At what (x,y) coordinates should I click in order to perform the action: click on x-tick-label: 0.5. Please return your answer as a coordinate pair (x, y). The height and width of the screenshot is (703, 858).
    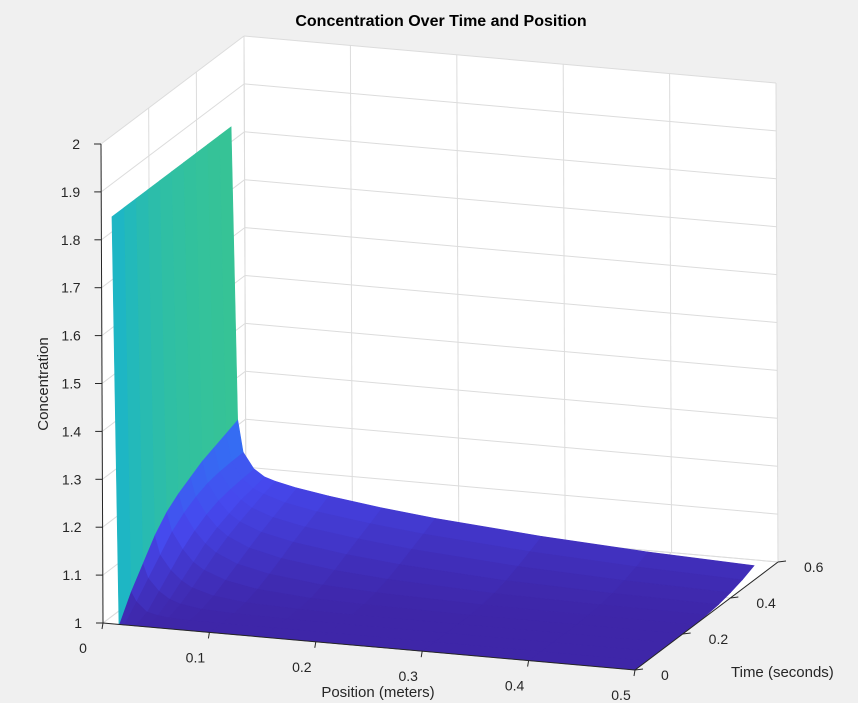
    Looking at the image, I should click on (621, 695).